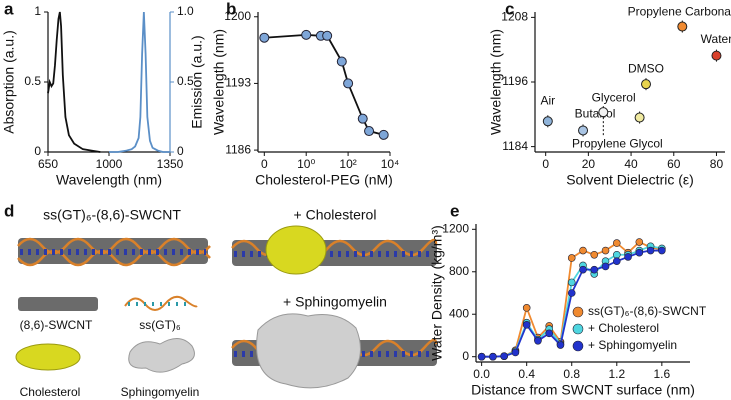 This screenshot has height=400, width=731. Describe the element at coordinates (347, 164) in the screenshot. I see `x-tick-label: 10²` at that location.